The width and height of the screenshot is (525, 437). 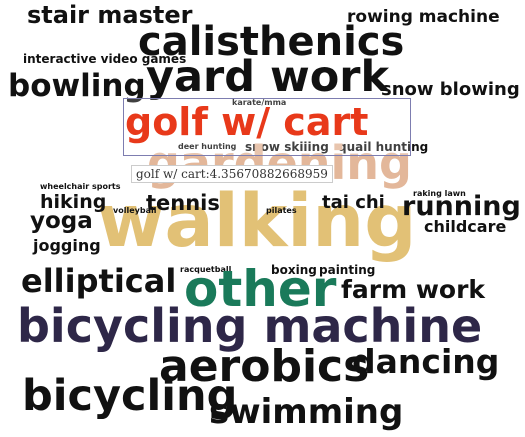 I want to click on word-snow-blowing: snow blowing, so click(x=450, y=89).